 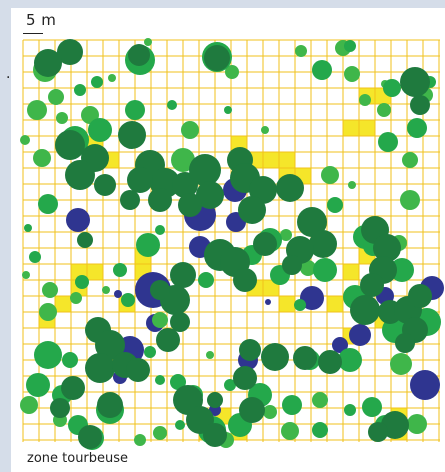 I want to click on scale-bar, so click(x=33, y=33).